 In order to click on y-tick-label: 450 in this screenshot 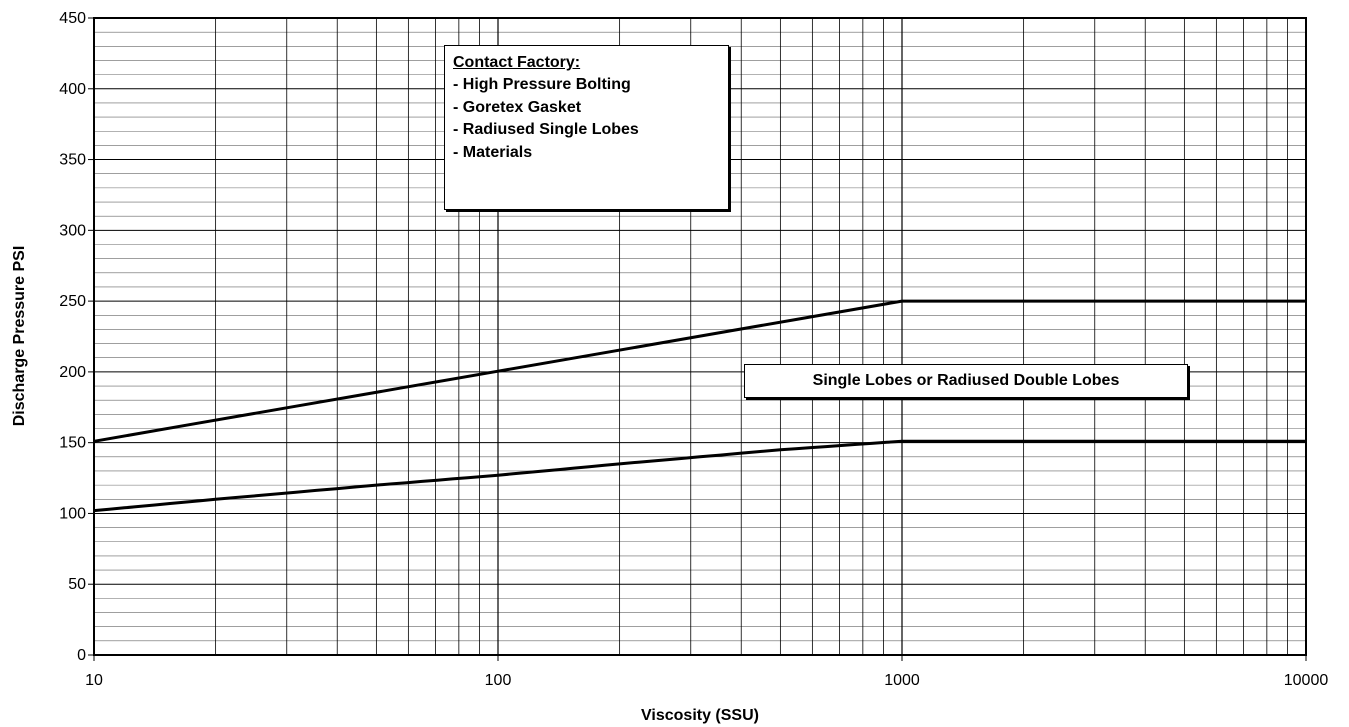, I will do `click(72, 18)`.